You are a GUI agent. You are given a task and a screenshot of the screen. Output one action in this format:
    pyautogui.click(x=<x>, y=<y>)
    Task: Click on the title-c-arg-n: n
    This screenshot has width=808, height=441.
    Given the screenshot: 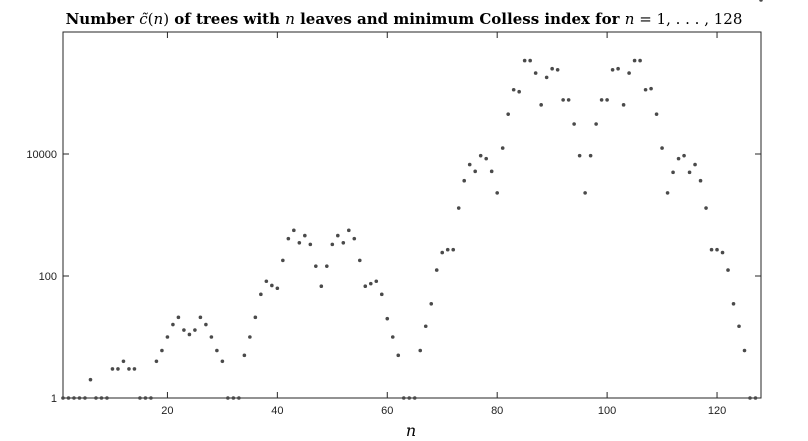 What is the action you would take?
    pyautogui.click(x=159, y=19)
    